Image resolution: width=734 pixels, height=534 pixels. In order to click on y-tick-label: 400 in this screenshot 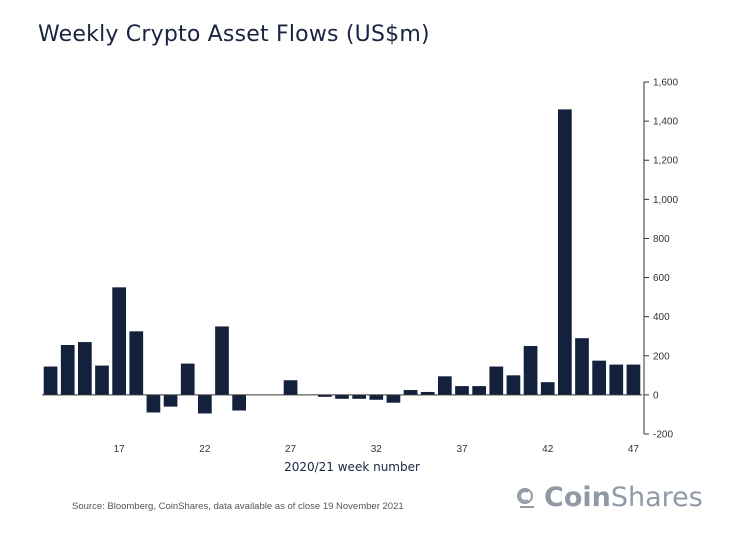, I will do `click(661, 317)`.